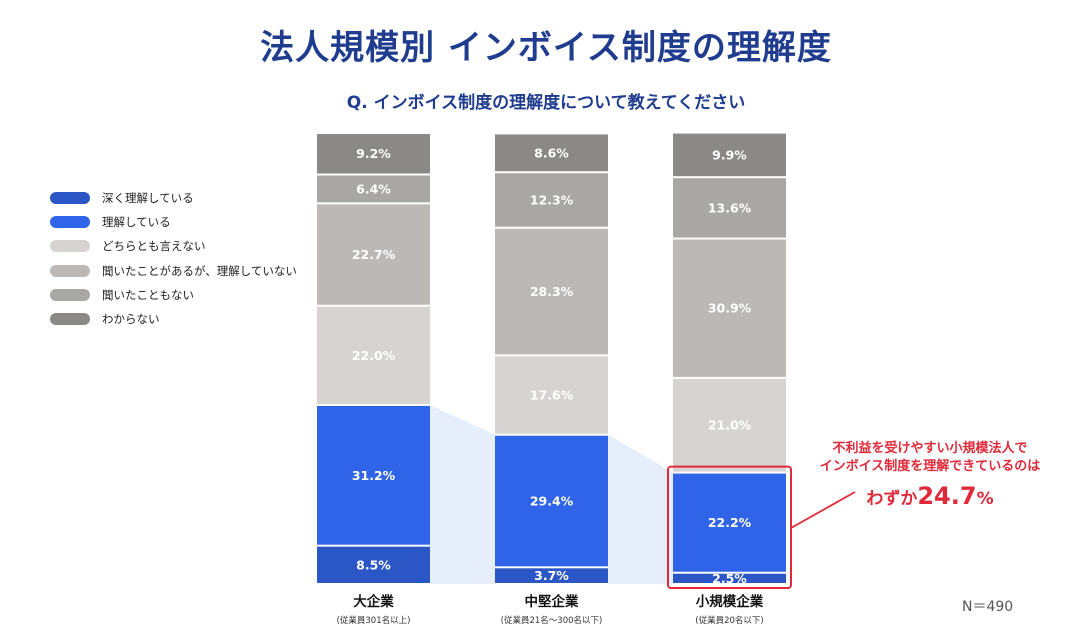 The image size is (1092, 629). I want to click on data-label: 8.5%, so click(373, 564).